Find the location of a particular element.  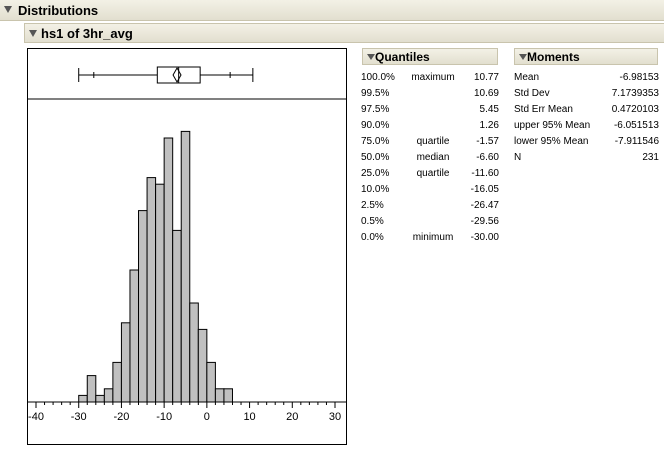

moment-label: N is located at coordinates (518, 157).